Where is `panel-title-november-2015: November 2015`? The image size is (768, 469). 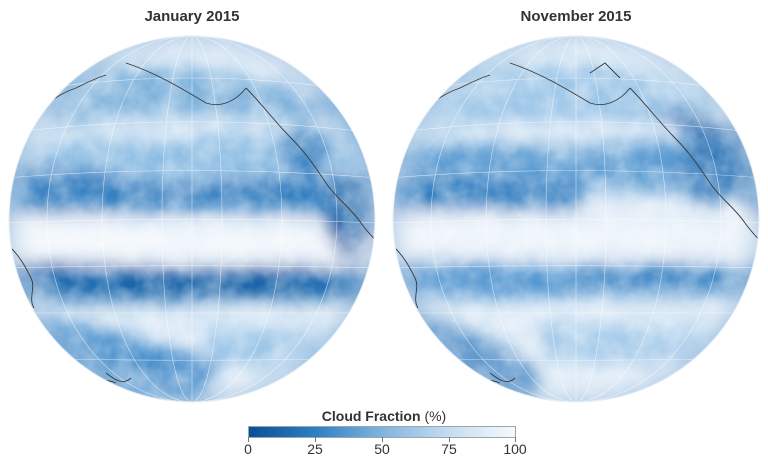 panel-title-november-2015: November 2015 is located at coordinates (576, 16).